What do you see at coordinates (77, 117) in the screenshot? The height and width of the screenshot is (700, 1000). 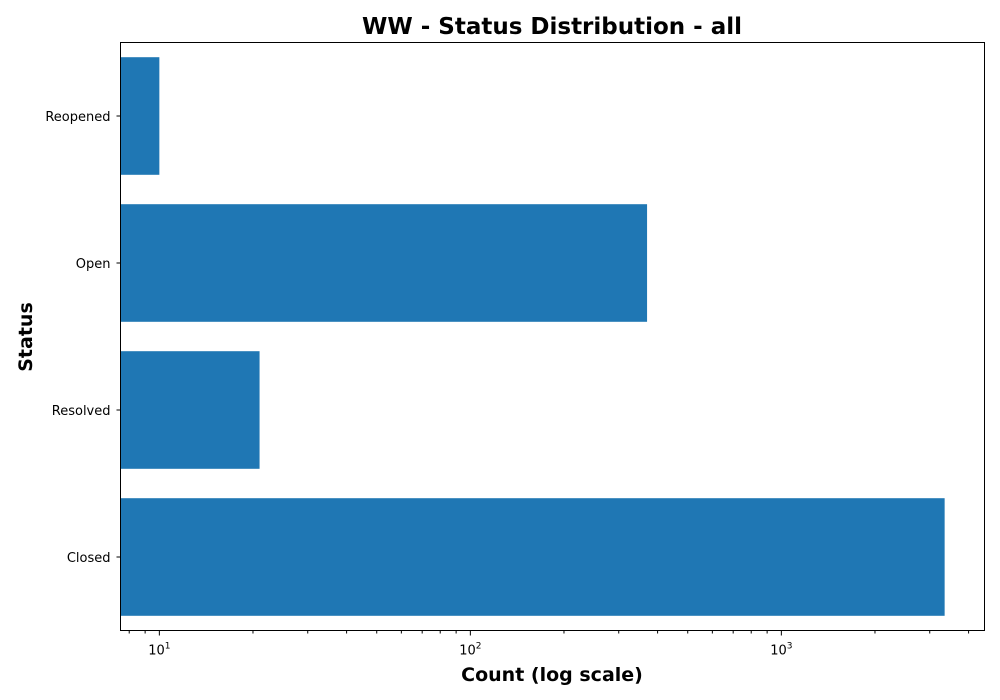 I see `y-tick-label-reopened: Reopened` at bounding box center [77, 117].